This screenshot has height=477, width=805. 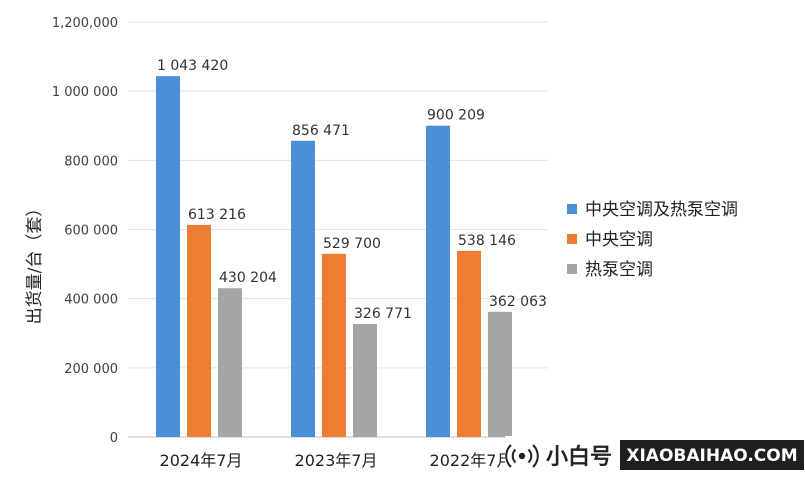 What do you see at coordinates (91, 161) in the screenshot?
I see `y-tick-label: 800 000` at bounding box center [91, 161].